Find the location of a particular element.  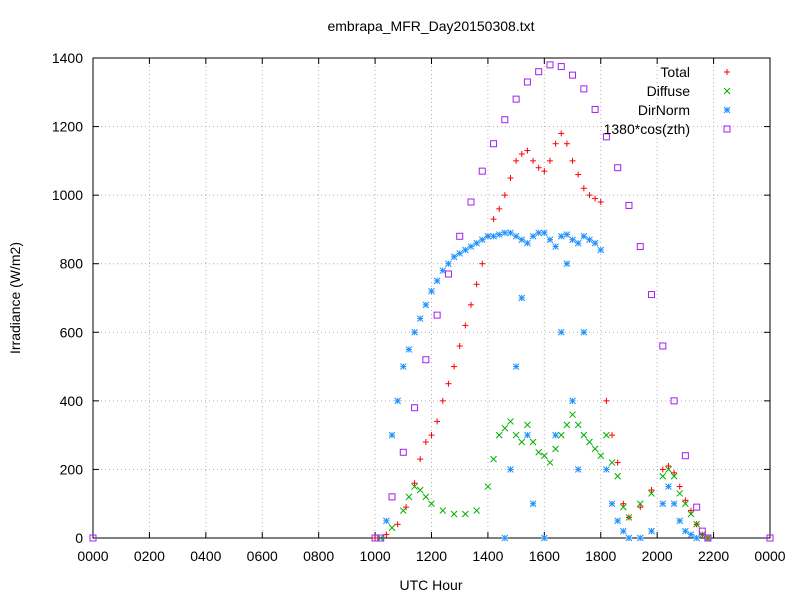

y-tick-label: 800 is located at coordinates (72, 264).